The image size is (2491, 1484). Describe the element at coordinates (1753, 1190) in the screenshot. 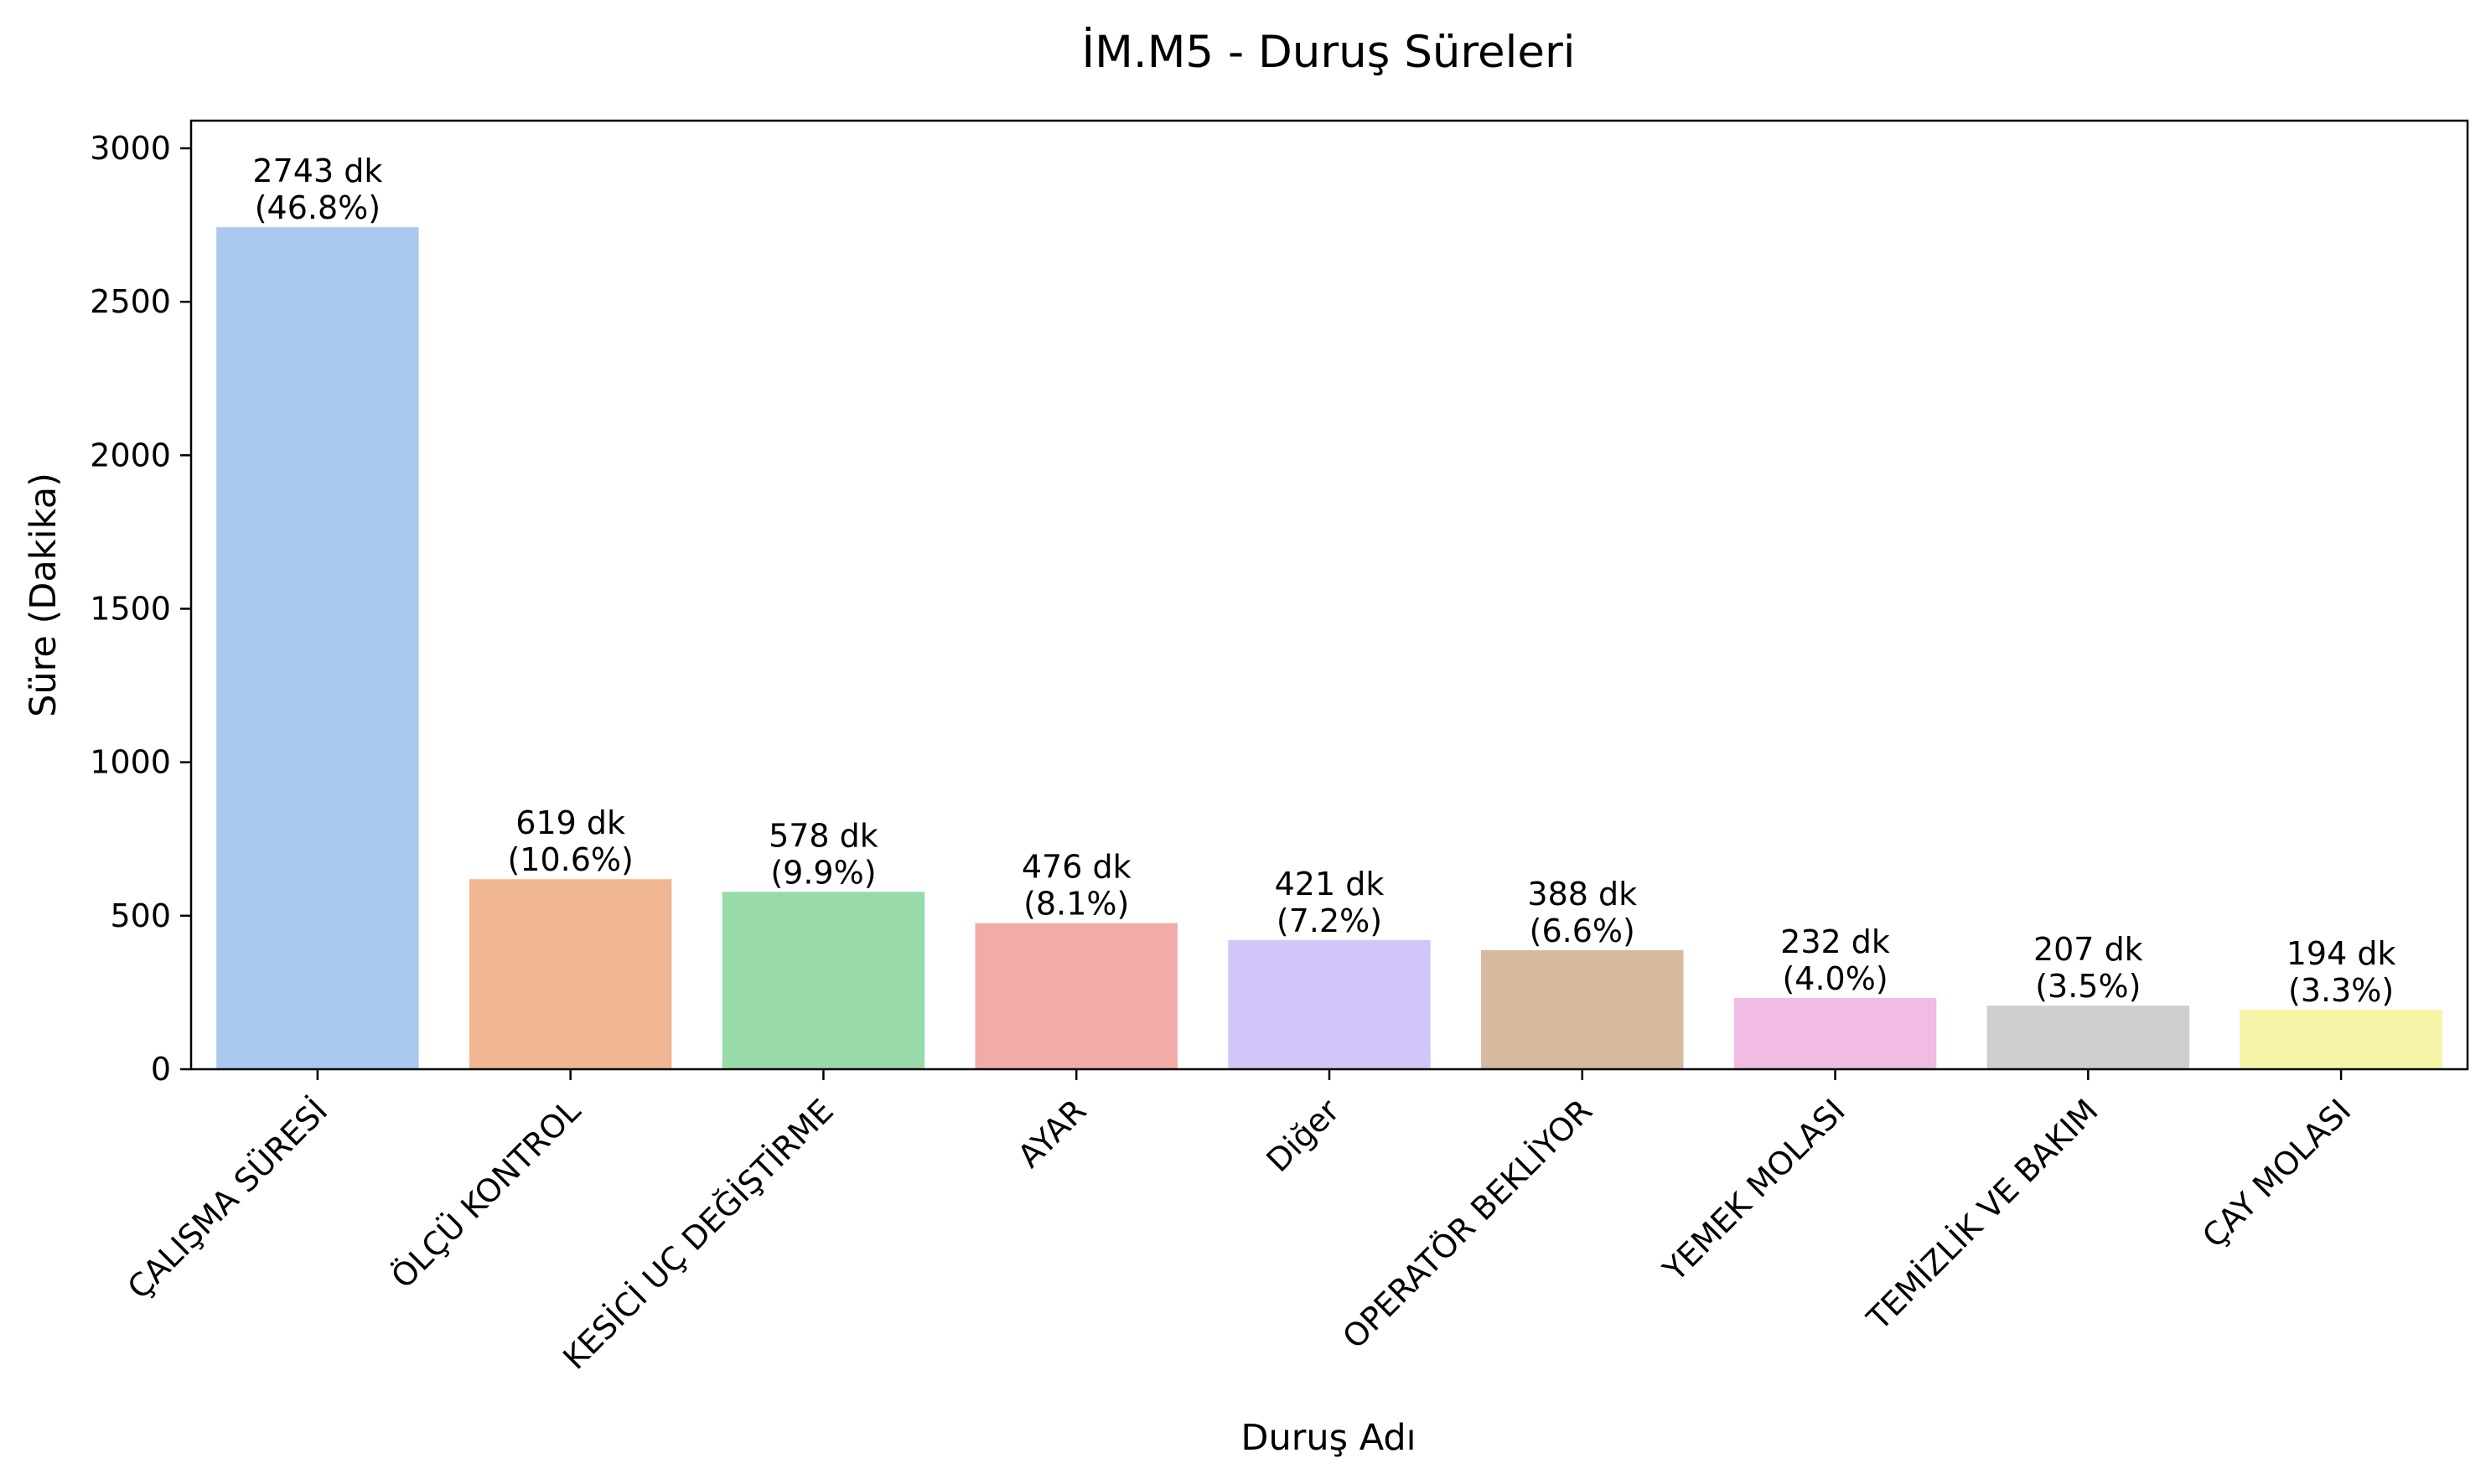

I see `x-tick-label: YEMEK MOLASI` at that location.